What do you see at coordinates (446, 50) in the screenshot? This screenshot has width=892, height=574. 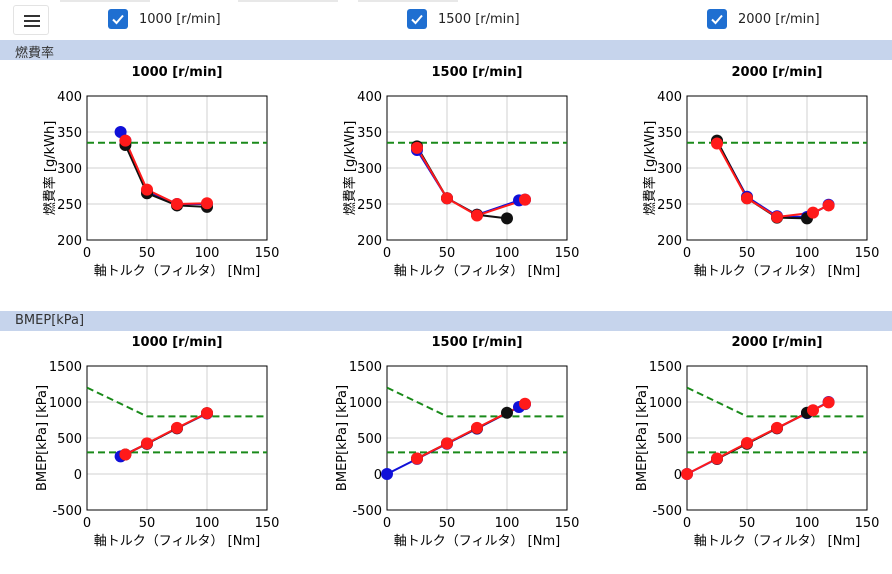 I see `section-header-fuel: 燃費率` at bounding box center [446, 50].